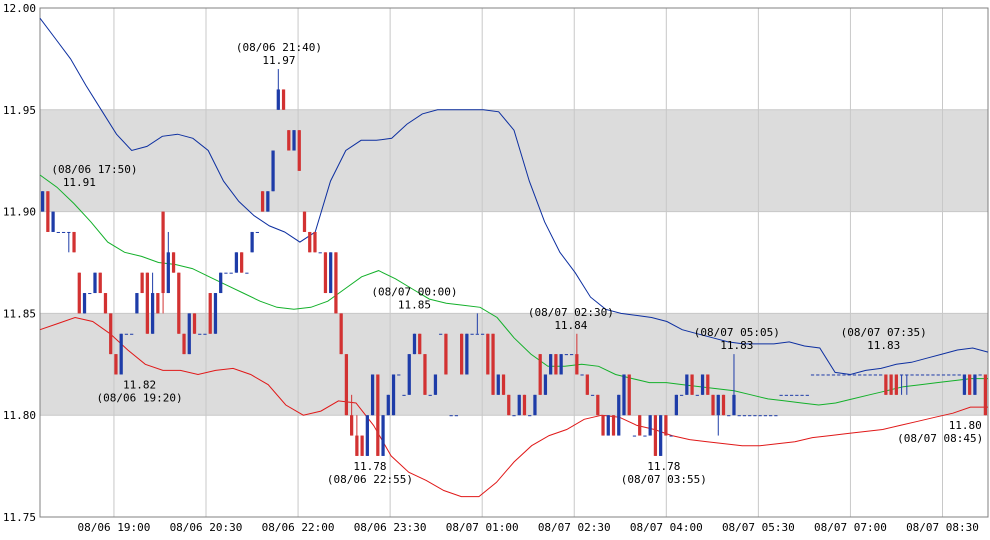 The height and width of the screenshot is (540, 990). What do you see at coordinates (737, 332) in the screenshot?
I see `annotation-time-7: (08/07 05:05)` at bounding box center [737, 332].